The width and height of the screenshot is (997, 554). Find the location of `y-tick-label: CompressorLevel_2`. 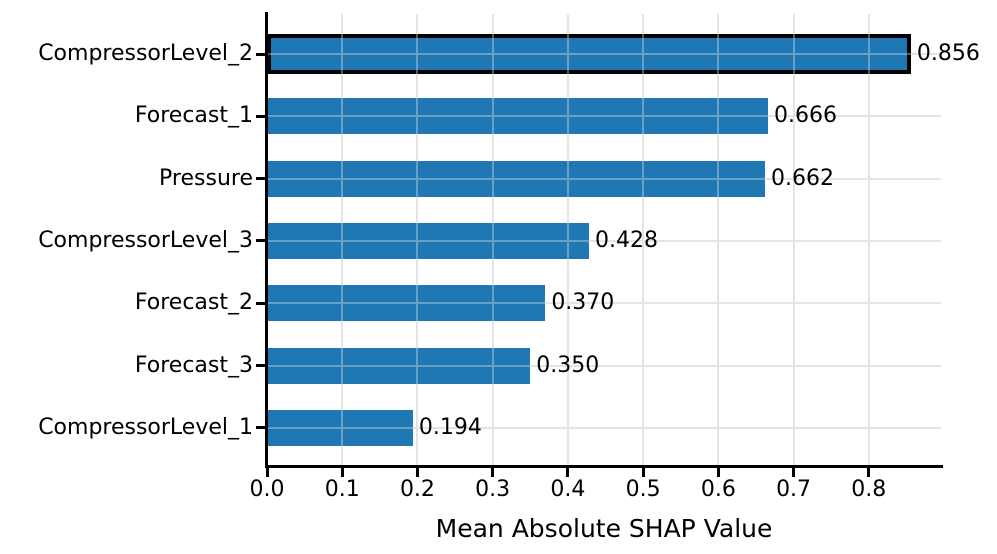

y-tick-label: CompressorLevel_2 is located at coordinates (145, 53).